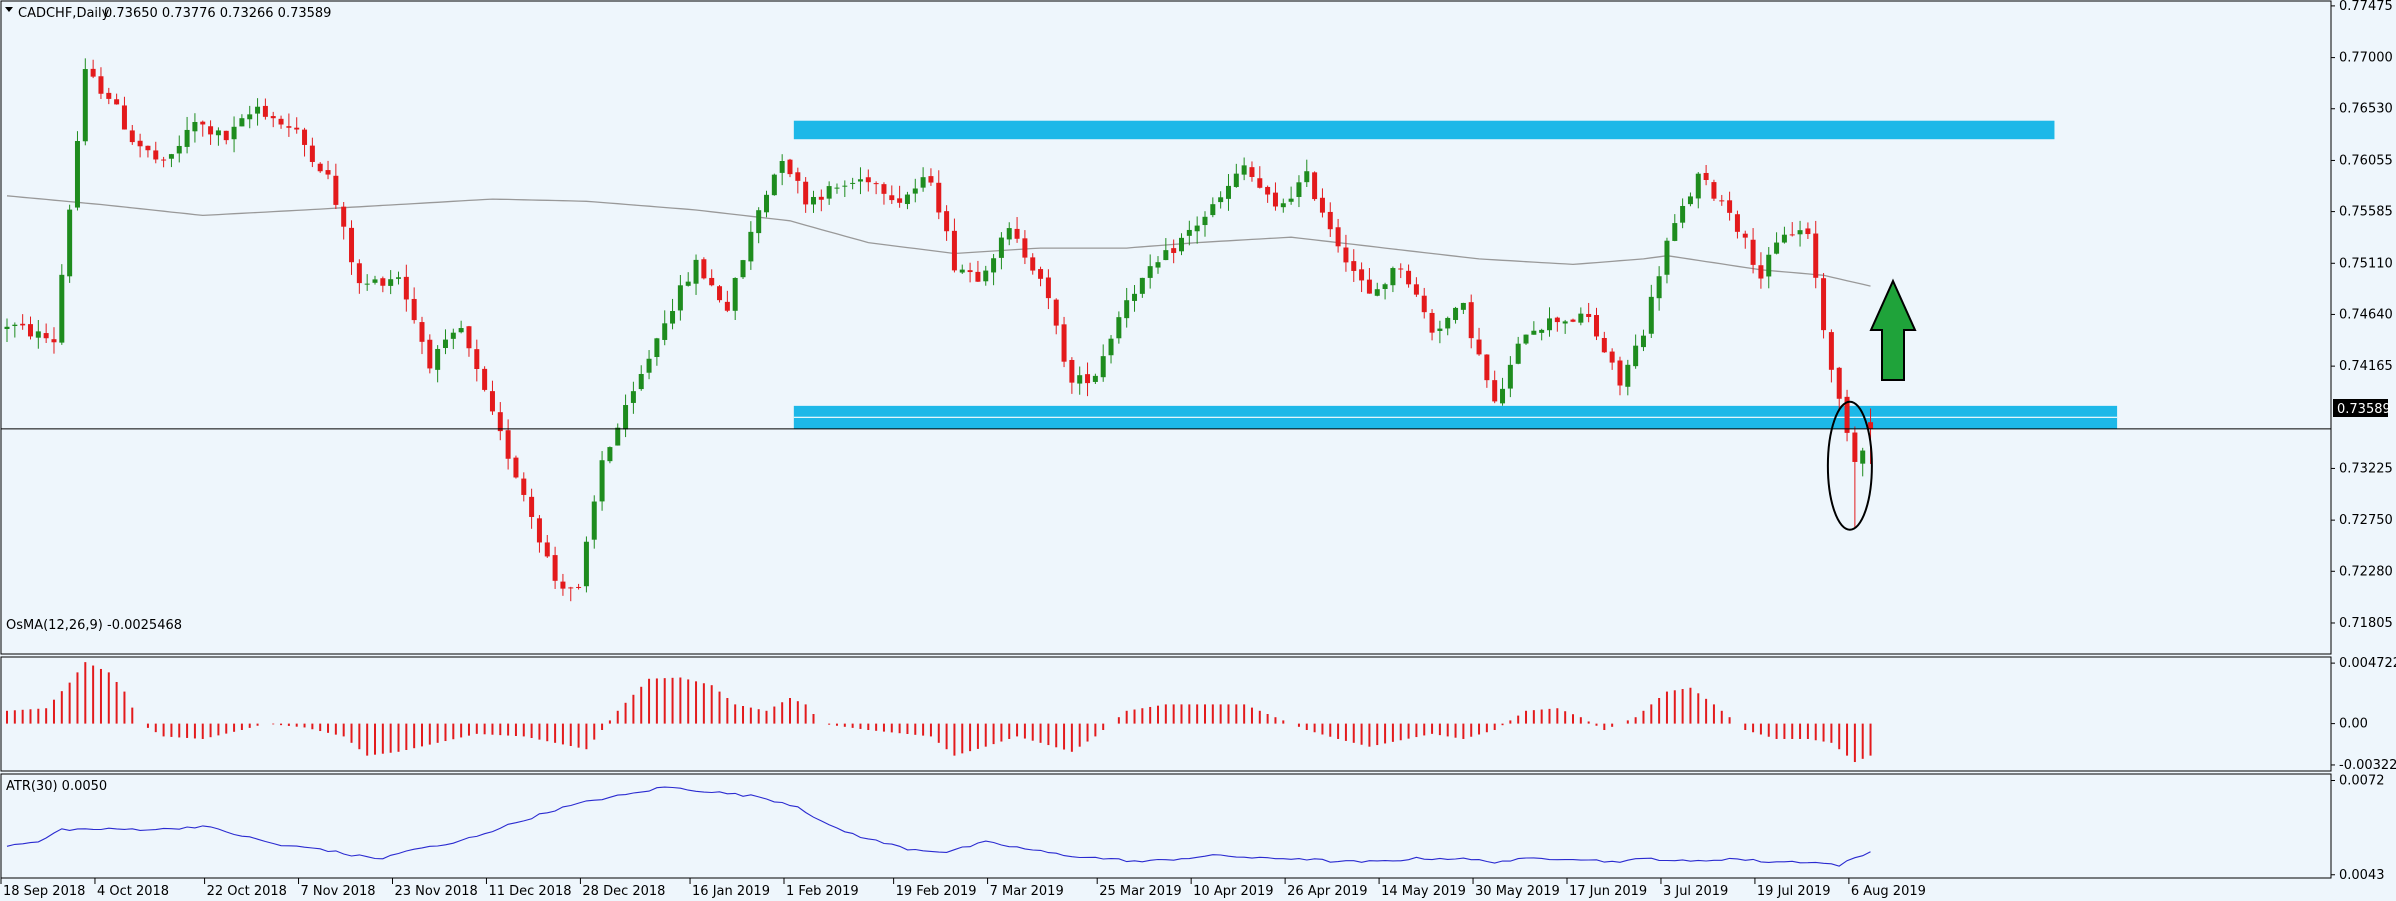  I want to click on date-tick-label: 22 Oct 2018, so click(247, 891).